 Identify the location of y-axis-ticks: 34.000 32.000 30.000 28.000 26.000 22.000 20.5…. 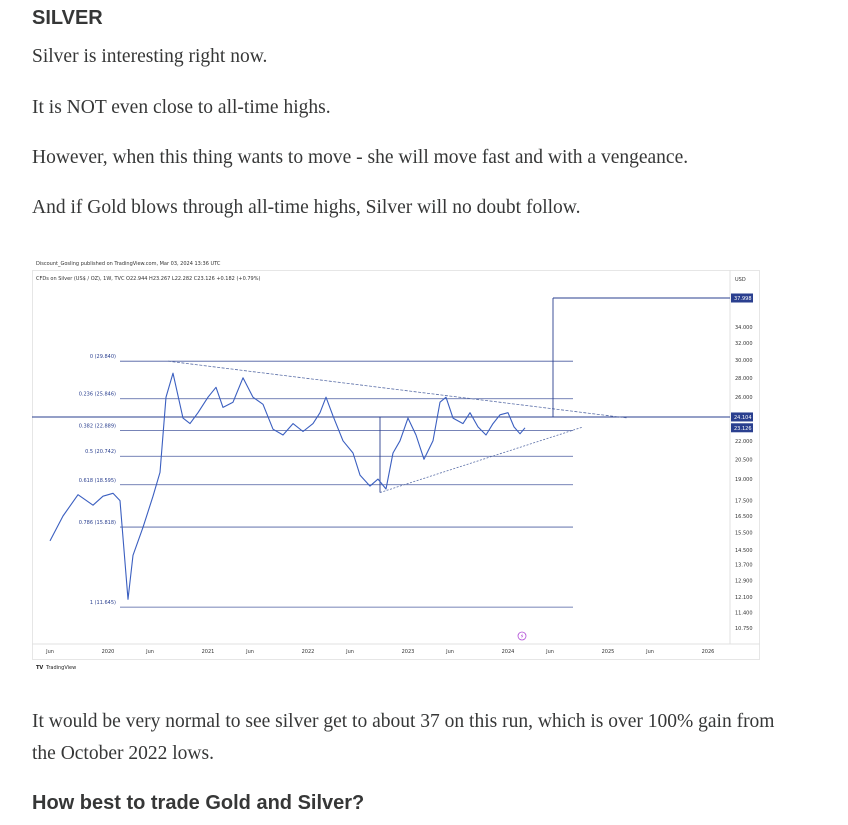
(744, 478).